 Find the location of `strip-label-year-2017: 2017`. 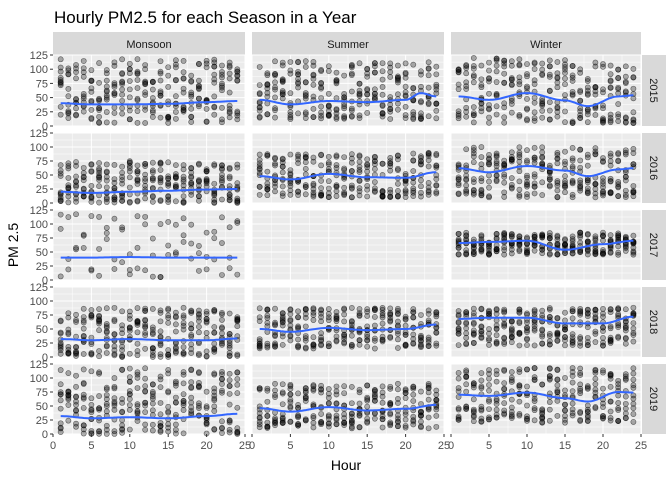

strip-label-year-2017: 2017 is located at coordinates (653, 245).